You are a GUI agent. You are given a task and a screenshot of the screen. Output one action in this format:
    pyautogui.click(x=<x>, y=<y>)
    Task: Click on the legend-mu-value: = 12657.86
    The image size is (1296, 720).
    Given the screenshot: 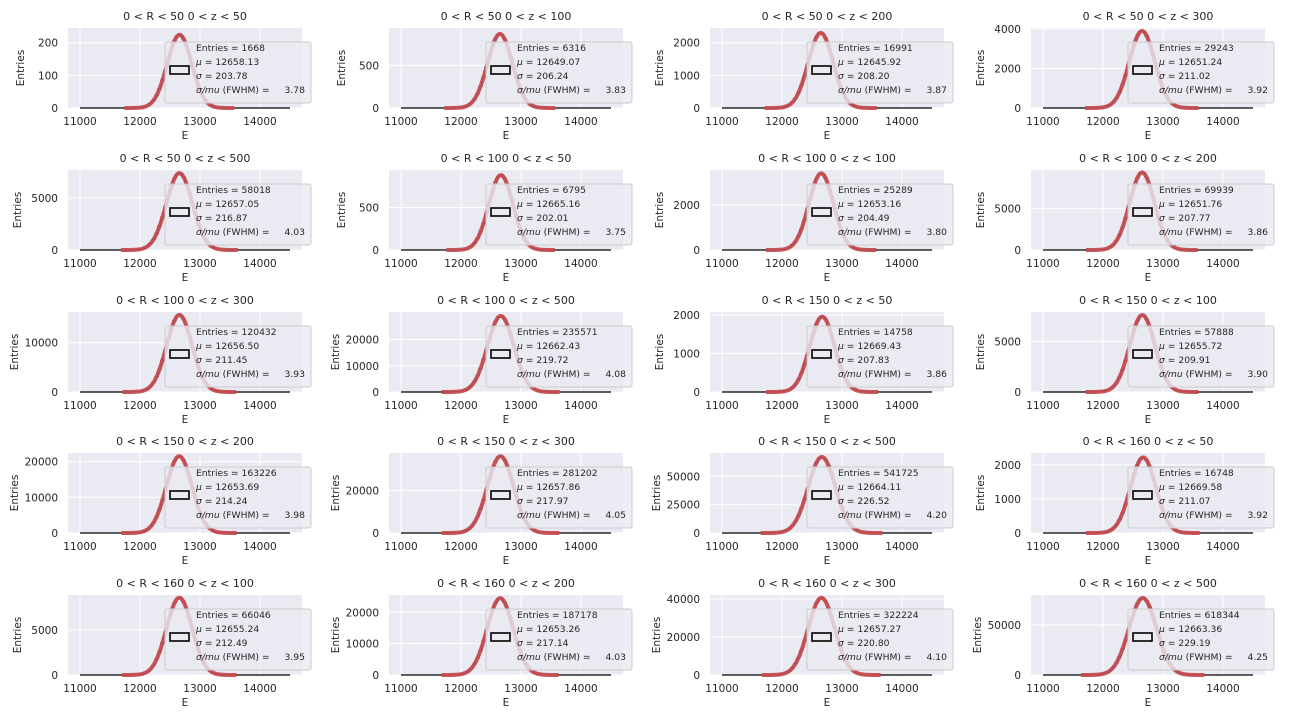 What is the action you would take?
    pyautogui.click(x=553, y=487)
    